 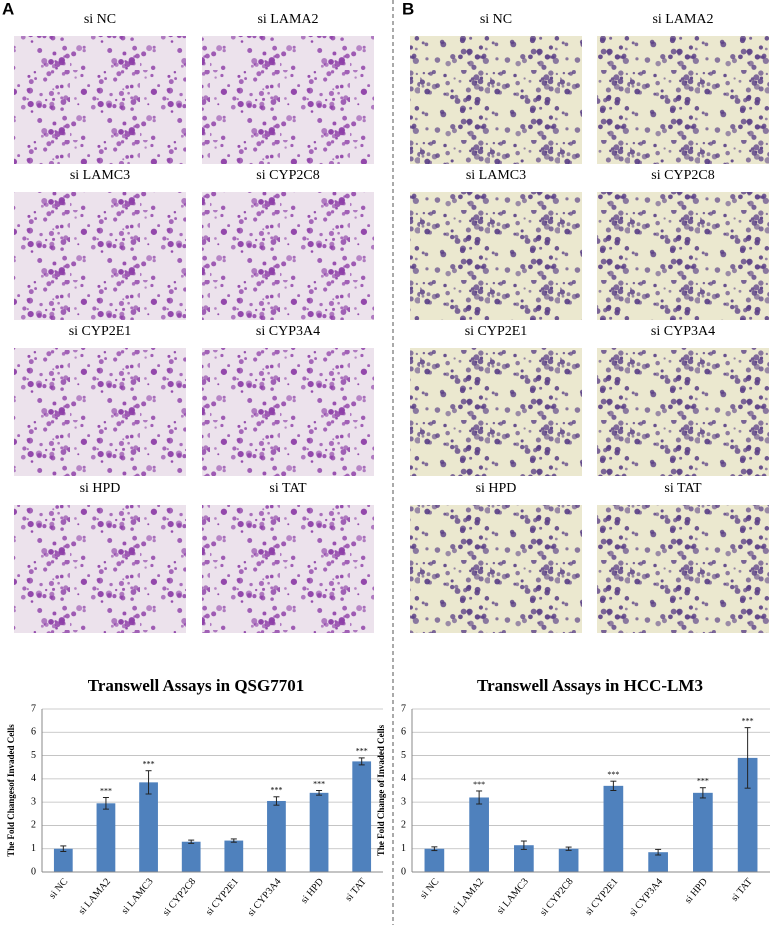 What do you see at coordinates (196, 685) in the screenshot?
I see `chart-title: Transwell Assays in QSG7701` at bounding box center [196, 685].